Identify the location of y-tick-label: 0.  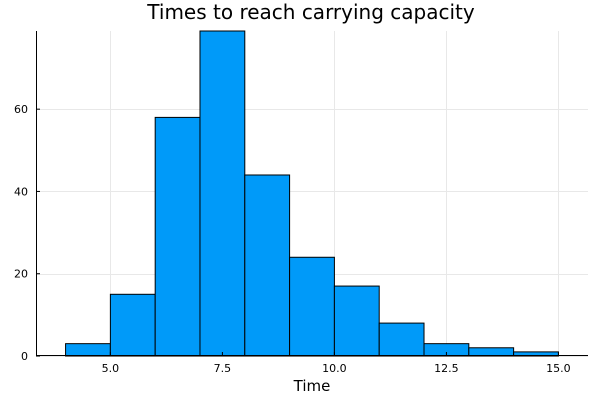
(24, 356).